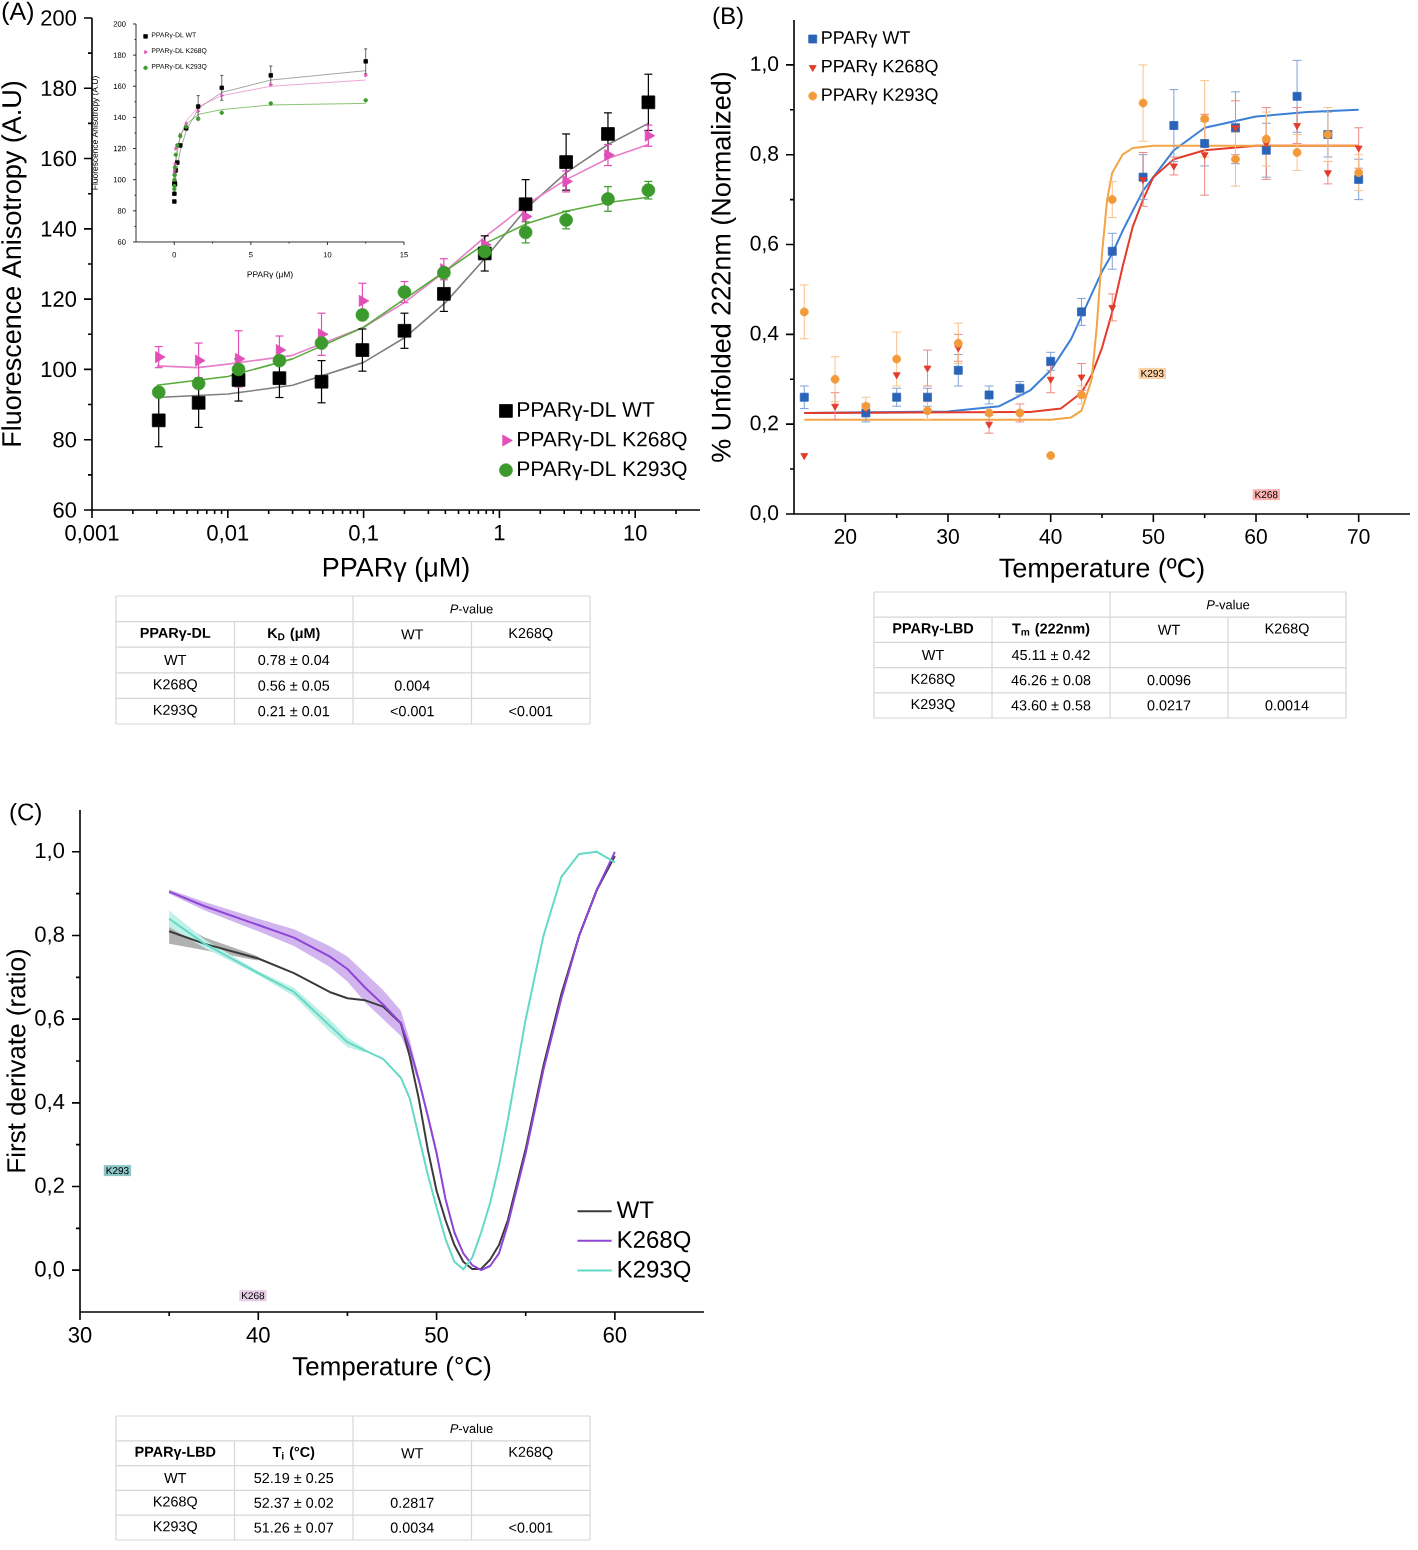 The image size is (1418, 1550). Describe the element at coordinates (635, 533) in the screenshot. I see `x-tick-label: 10` at that location.